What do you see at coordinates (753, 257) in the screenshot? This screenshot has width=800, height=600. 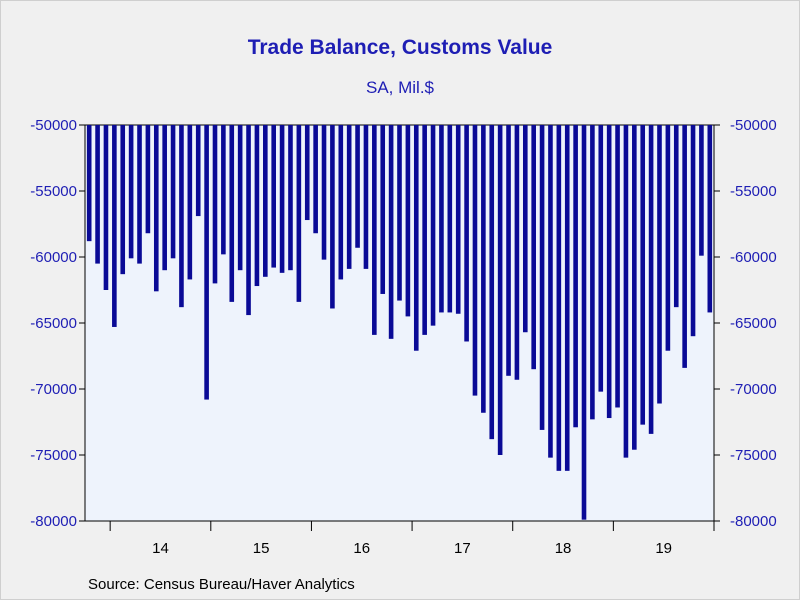 I see `y-tick-label-right: -60000` at bounding box center [753, 257].